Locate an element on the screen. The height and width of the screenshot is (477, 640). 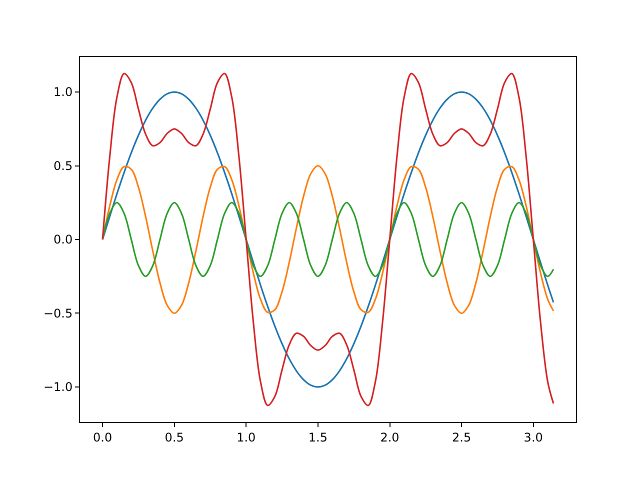
x-tick-label: 1.5 is located at coordinates (318, 437).